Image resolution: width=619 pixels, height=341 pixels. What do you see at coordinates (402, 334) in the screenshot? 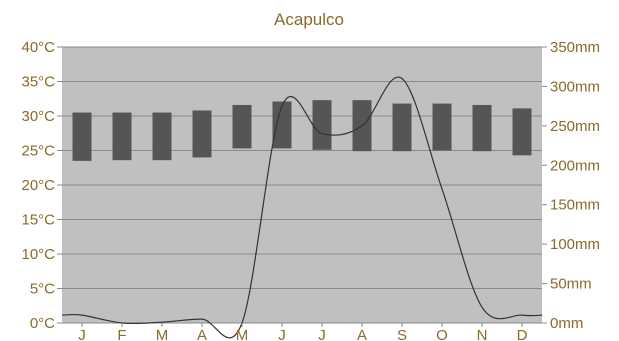
I see `month-label: S` at bounding box center [402, 334].